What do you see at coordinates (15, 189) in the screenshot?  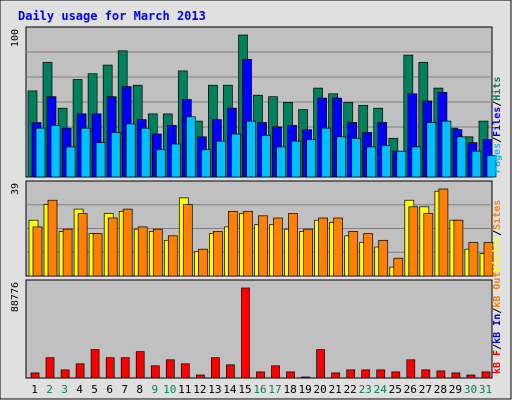 I see `y-max-label: 39` at bounding box center [15, 189].